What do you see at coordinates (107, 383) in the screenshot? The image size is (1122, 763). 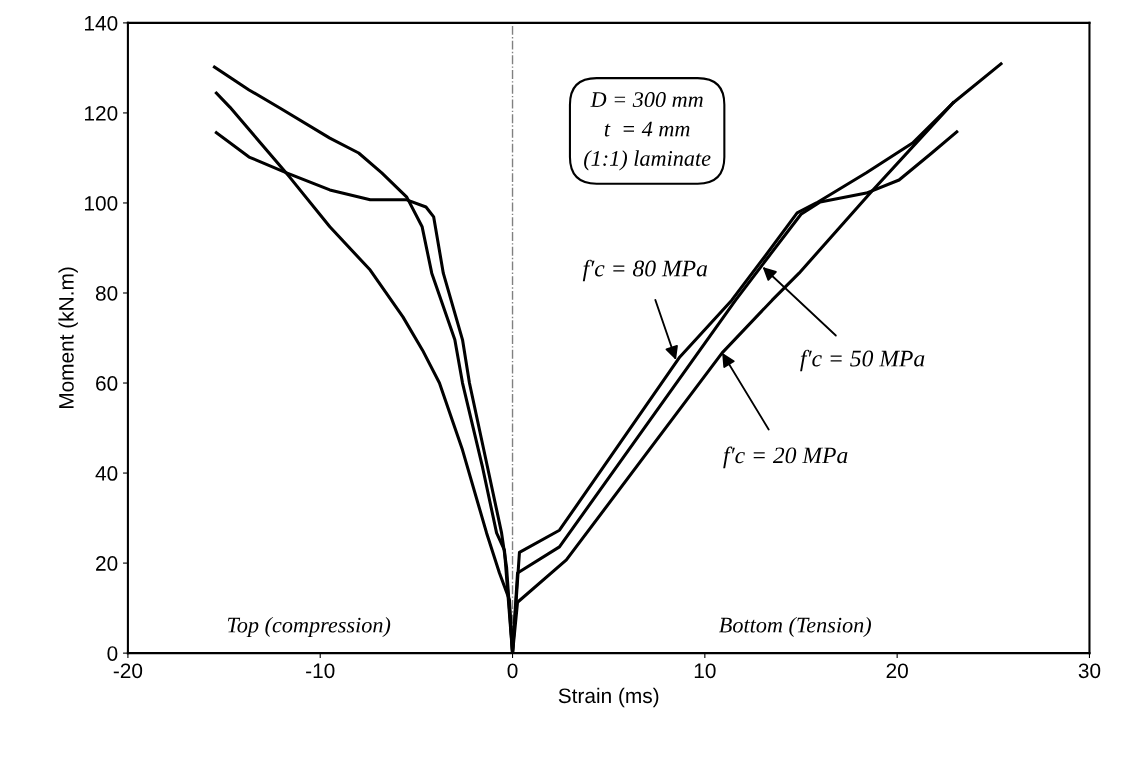 I see `y-tick-label: 60` at bounding box center [107, 383].